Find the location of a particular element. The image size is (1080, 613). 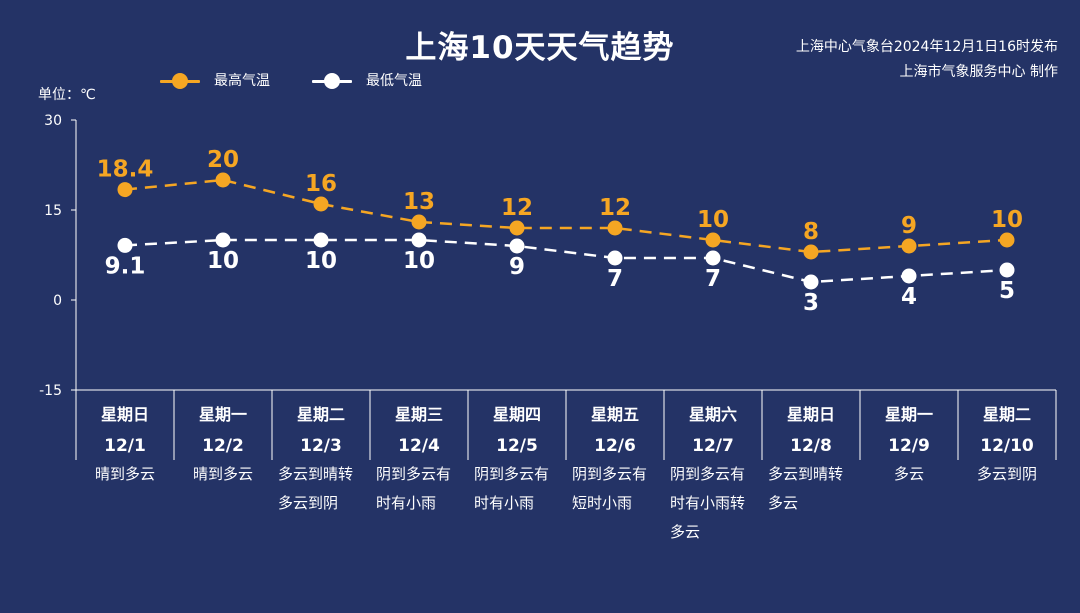

day-column: 星期日 12/1 晴到多云 is located at coordinates (125, 440).